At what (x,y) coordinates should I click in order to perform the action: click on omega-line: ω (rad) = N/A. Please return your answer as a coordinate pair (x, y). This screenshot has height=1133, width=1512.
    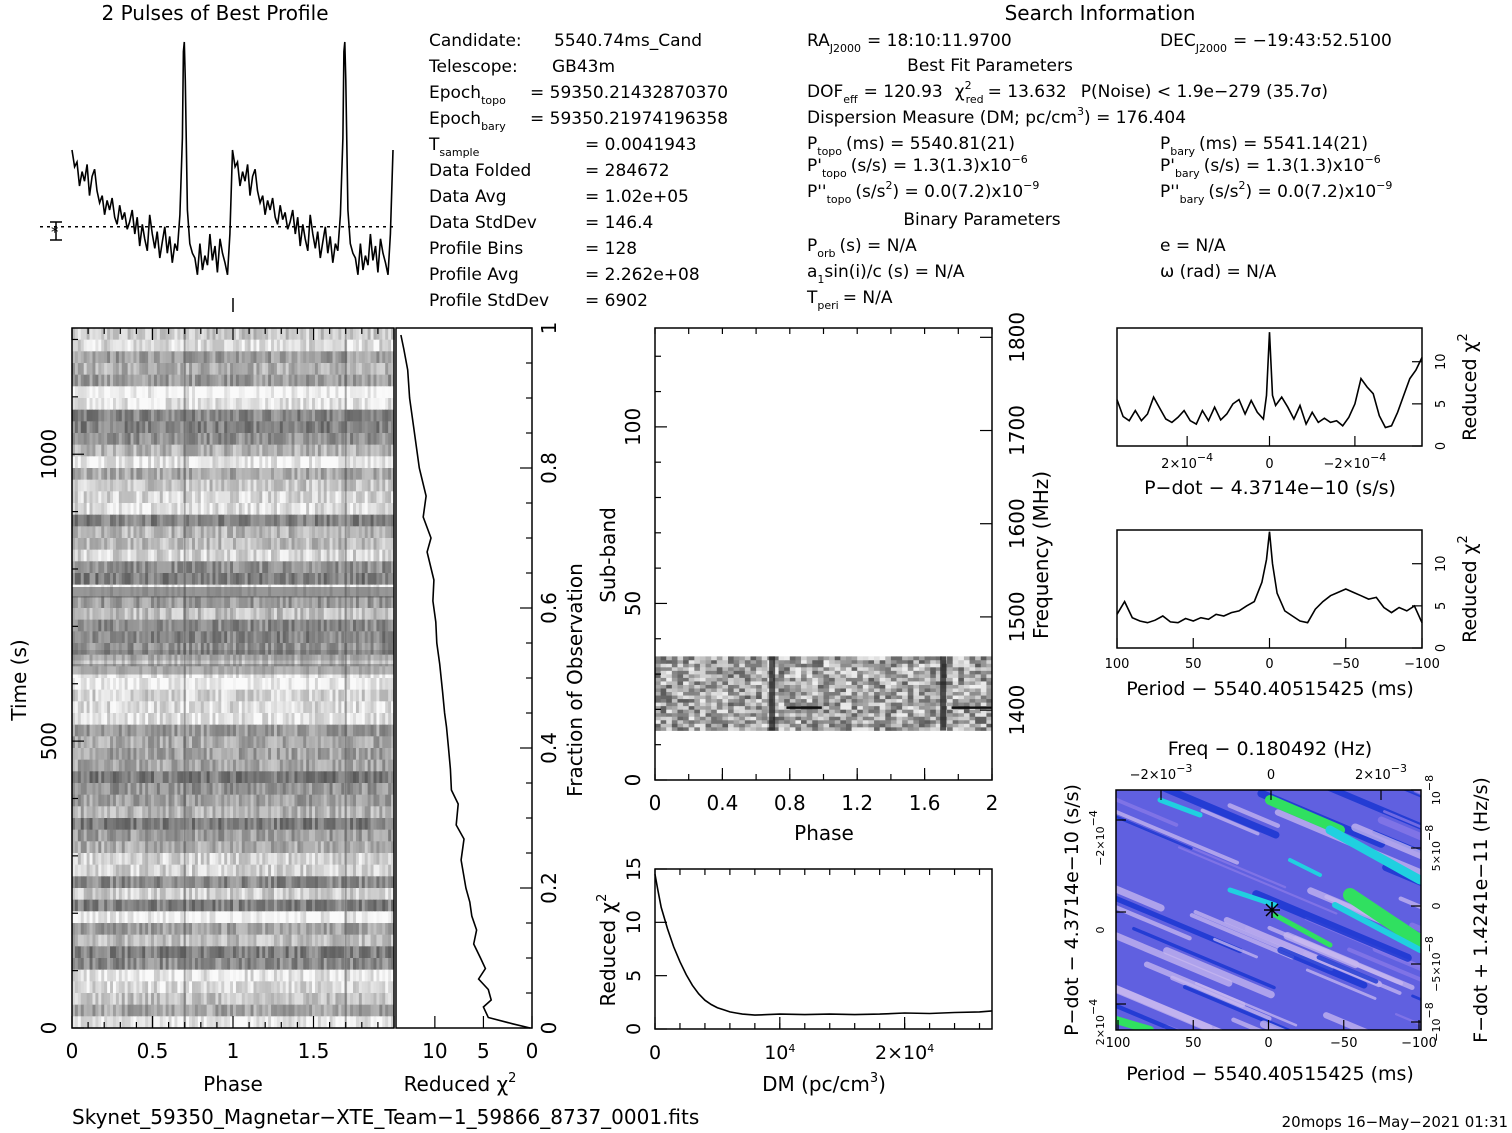
    Looking at the image, I should click on (1218, 272).